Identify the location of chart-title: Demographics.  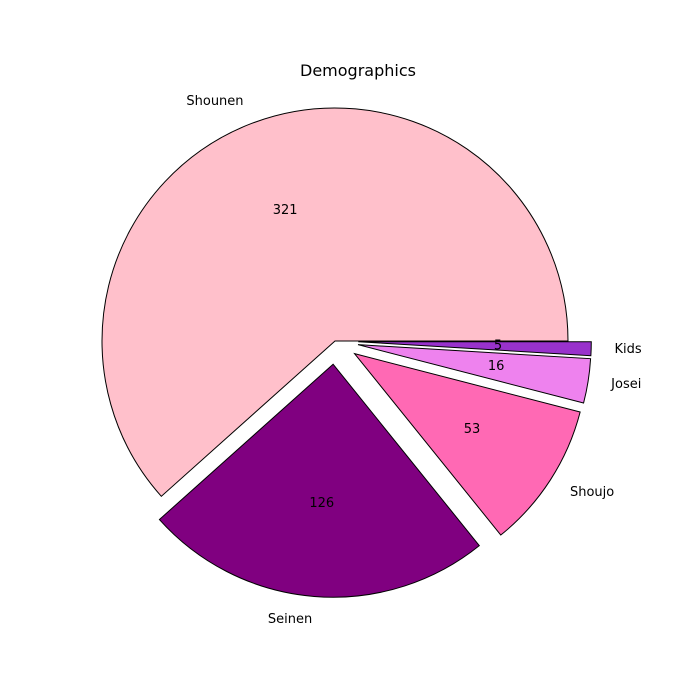
(358, 70).